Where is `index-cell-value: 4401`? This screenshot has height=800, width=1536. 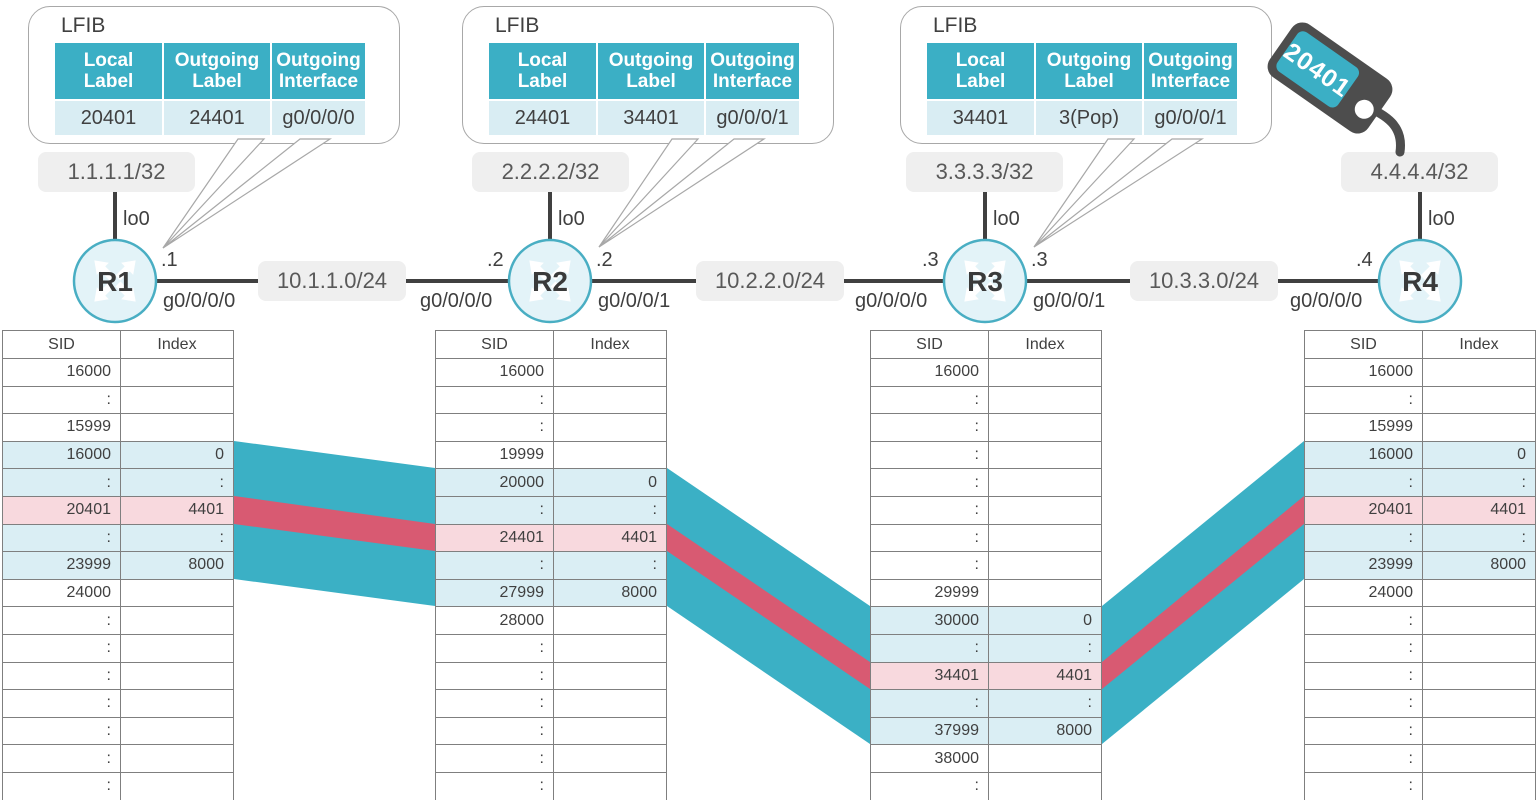
index-cell-value: 4401 is located at coordinates (1045, 676).